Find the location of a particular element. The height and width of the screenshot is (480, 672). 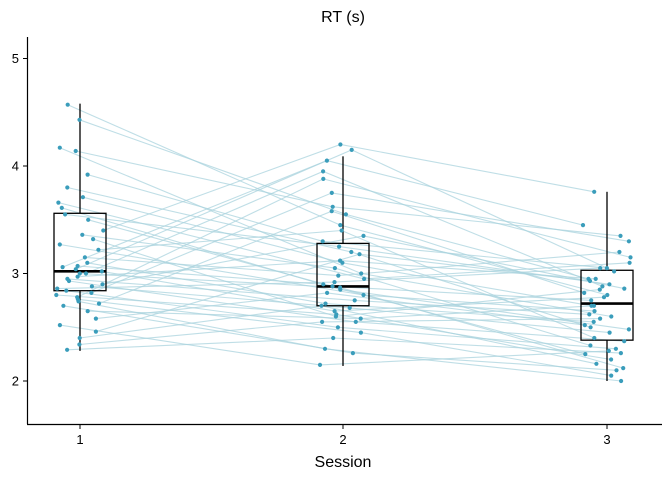

x-tick-label: 3 is located at coordinates (606, 439).